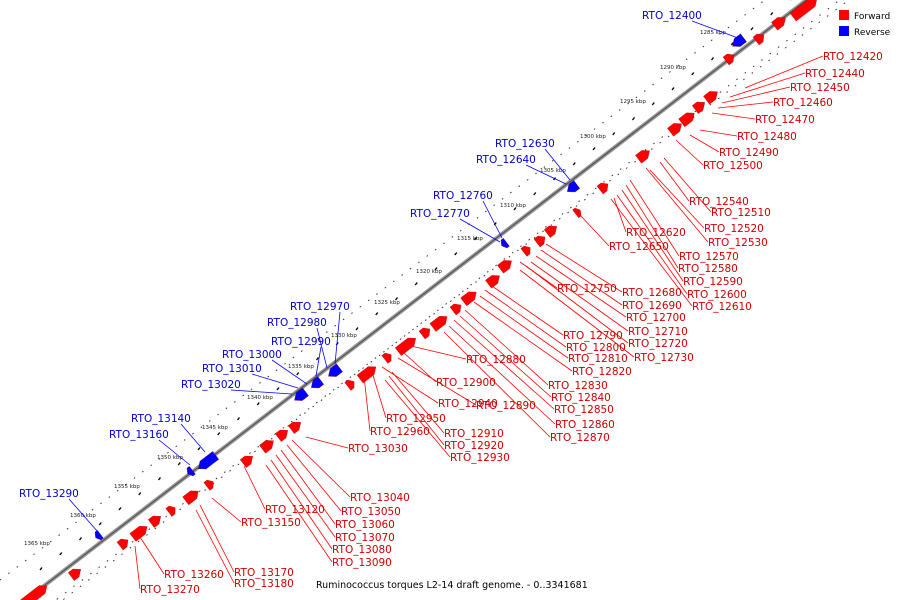 The height and width of the screenshot is (600, 900). Describe the element at coordinates (416, 419) in the screenshot. I see `forward-gene-label: RTO_12950` at that location.